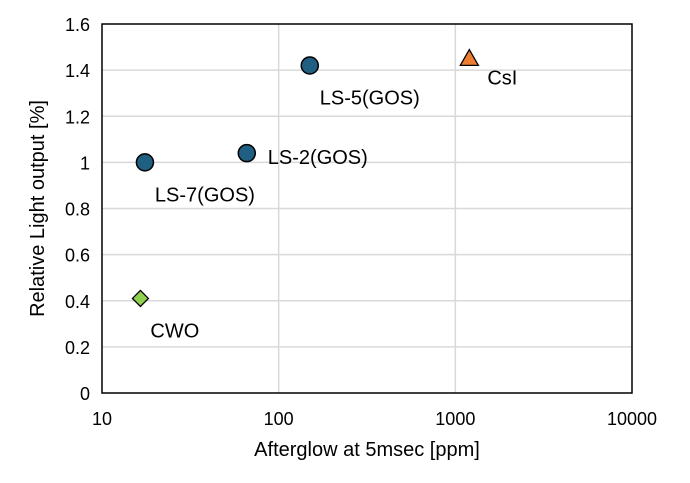 This screenshot has width=690, height=483. What do you see at coordinates (632, 419) in the screenshot?
I see `x-tick-label: 10000` at bounding box center [632, 419].